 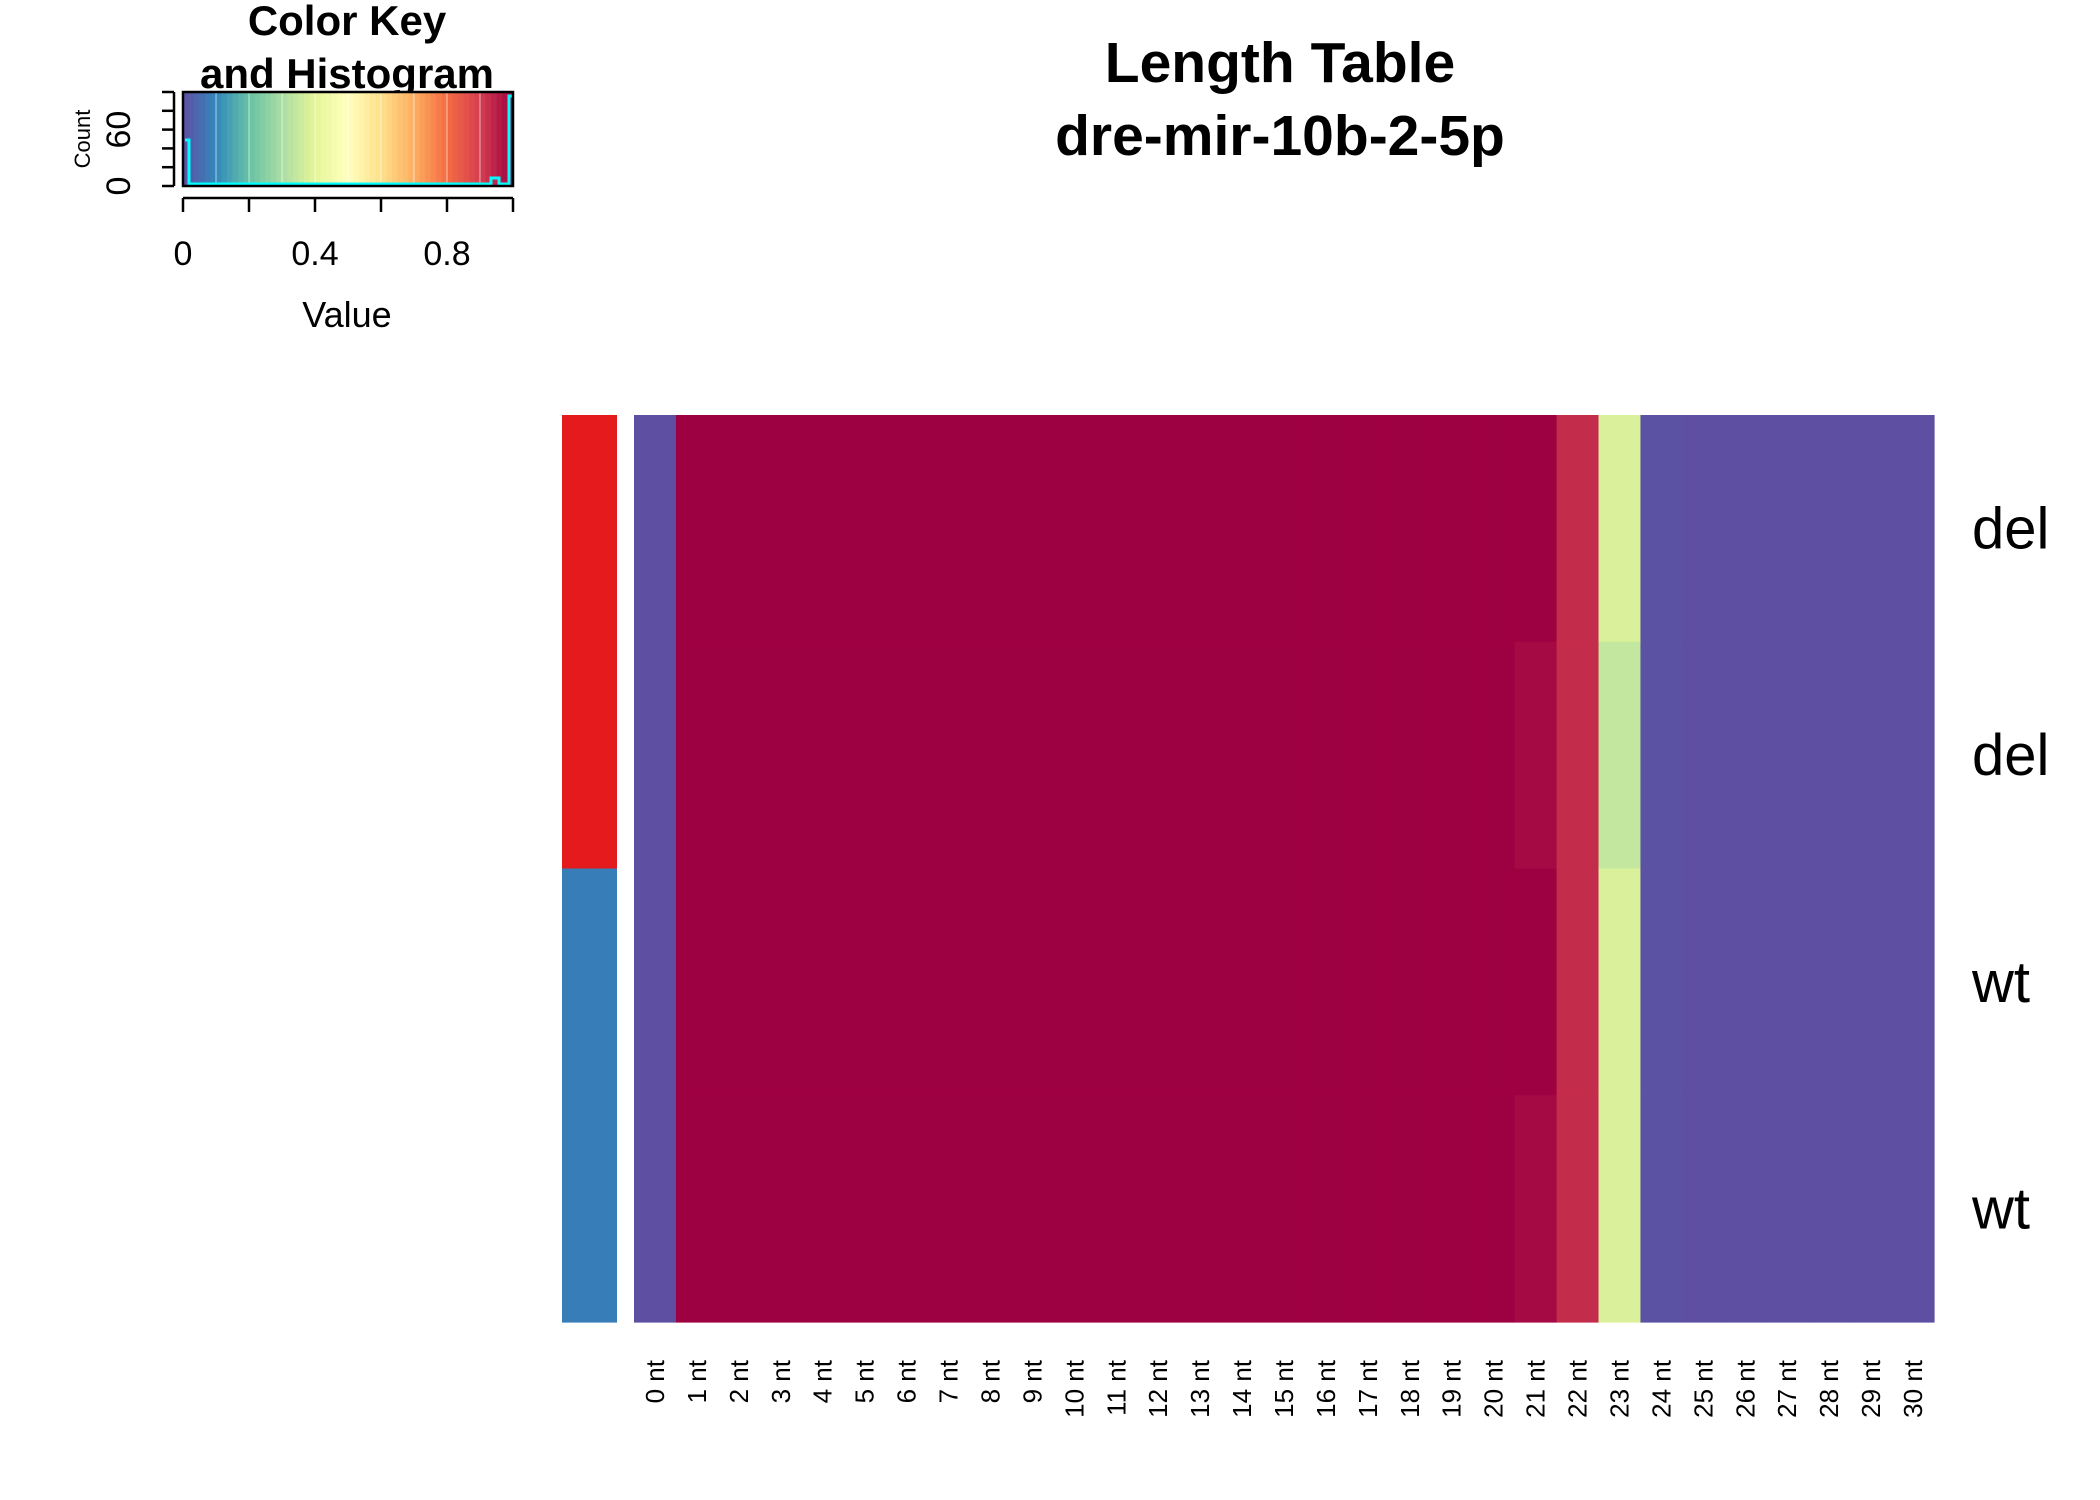 I want to click on column-label: 18 nt, so click(x=1410, y=1388).